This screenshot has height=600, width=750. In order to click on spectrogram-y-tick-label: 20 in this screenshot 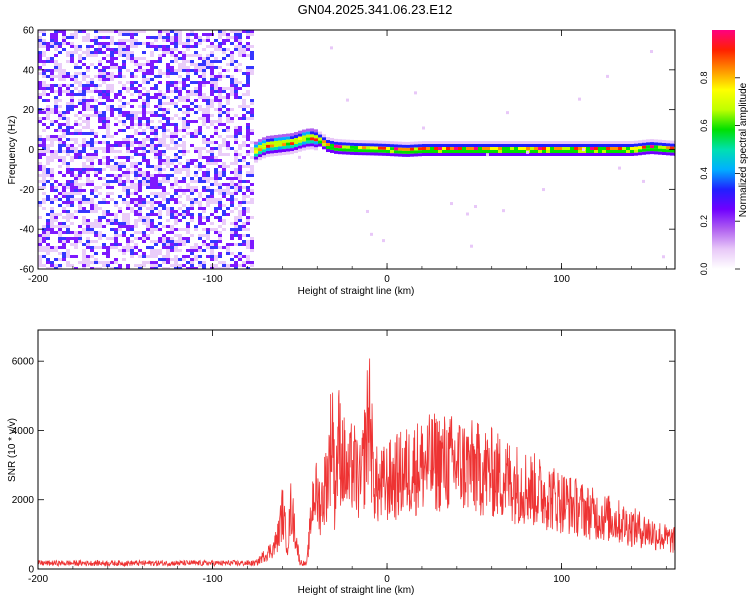, I will do `click(29, 110)`.